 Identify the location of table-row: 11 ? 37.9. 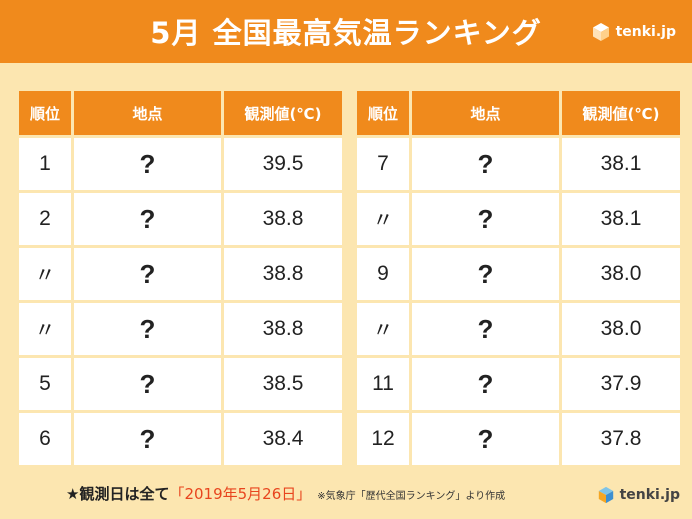
(518, 384).